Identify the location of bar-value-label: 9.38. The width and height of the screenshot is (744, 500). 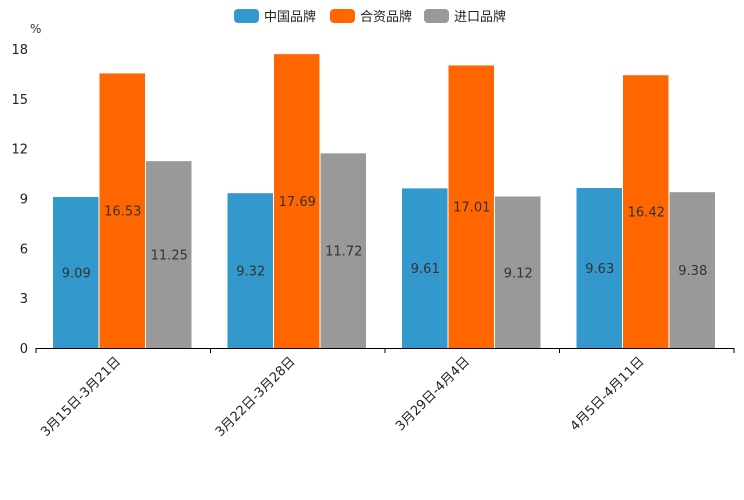
(692, 271).